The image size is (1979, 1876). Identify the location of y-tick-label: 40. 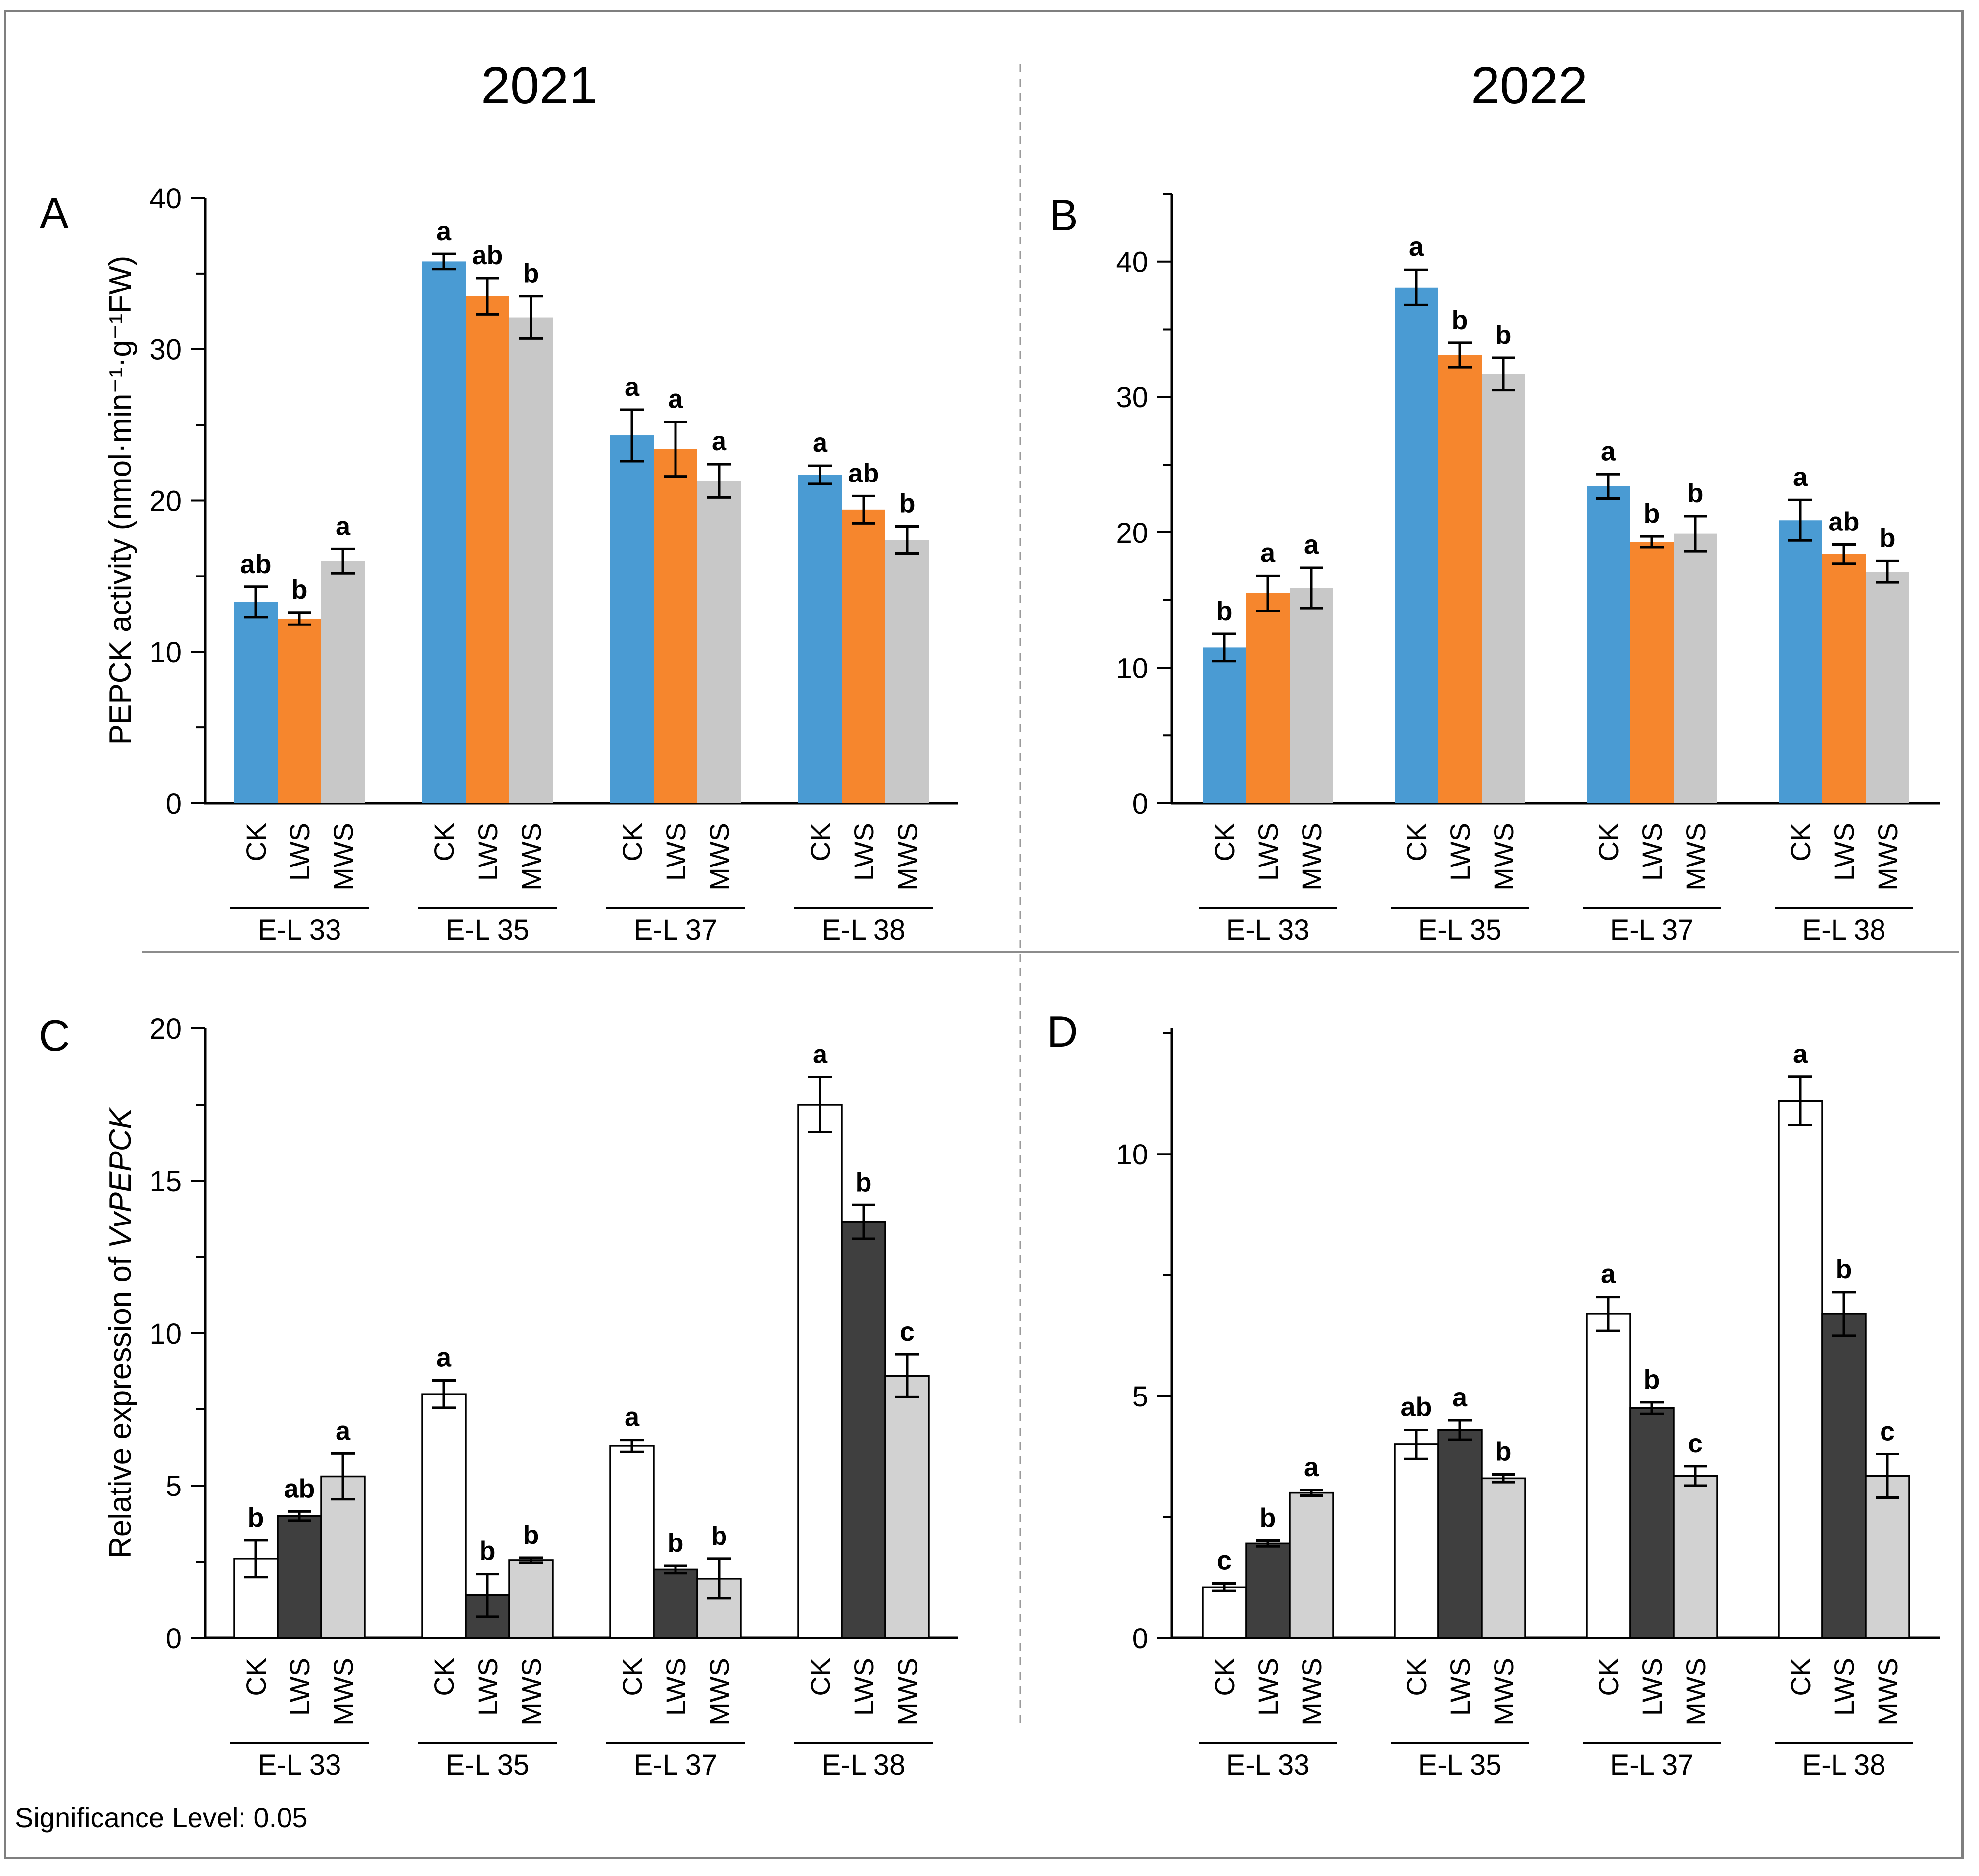
(1132, 262).